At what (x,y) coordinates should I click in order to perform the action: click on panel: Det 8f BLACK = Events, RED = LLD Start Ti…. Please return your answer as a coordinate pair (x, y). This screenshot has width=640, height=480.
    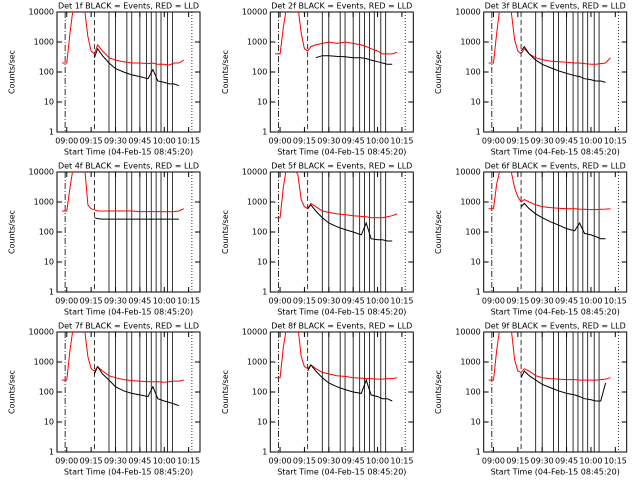
    Looking at the image, I should click on (317, 399).